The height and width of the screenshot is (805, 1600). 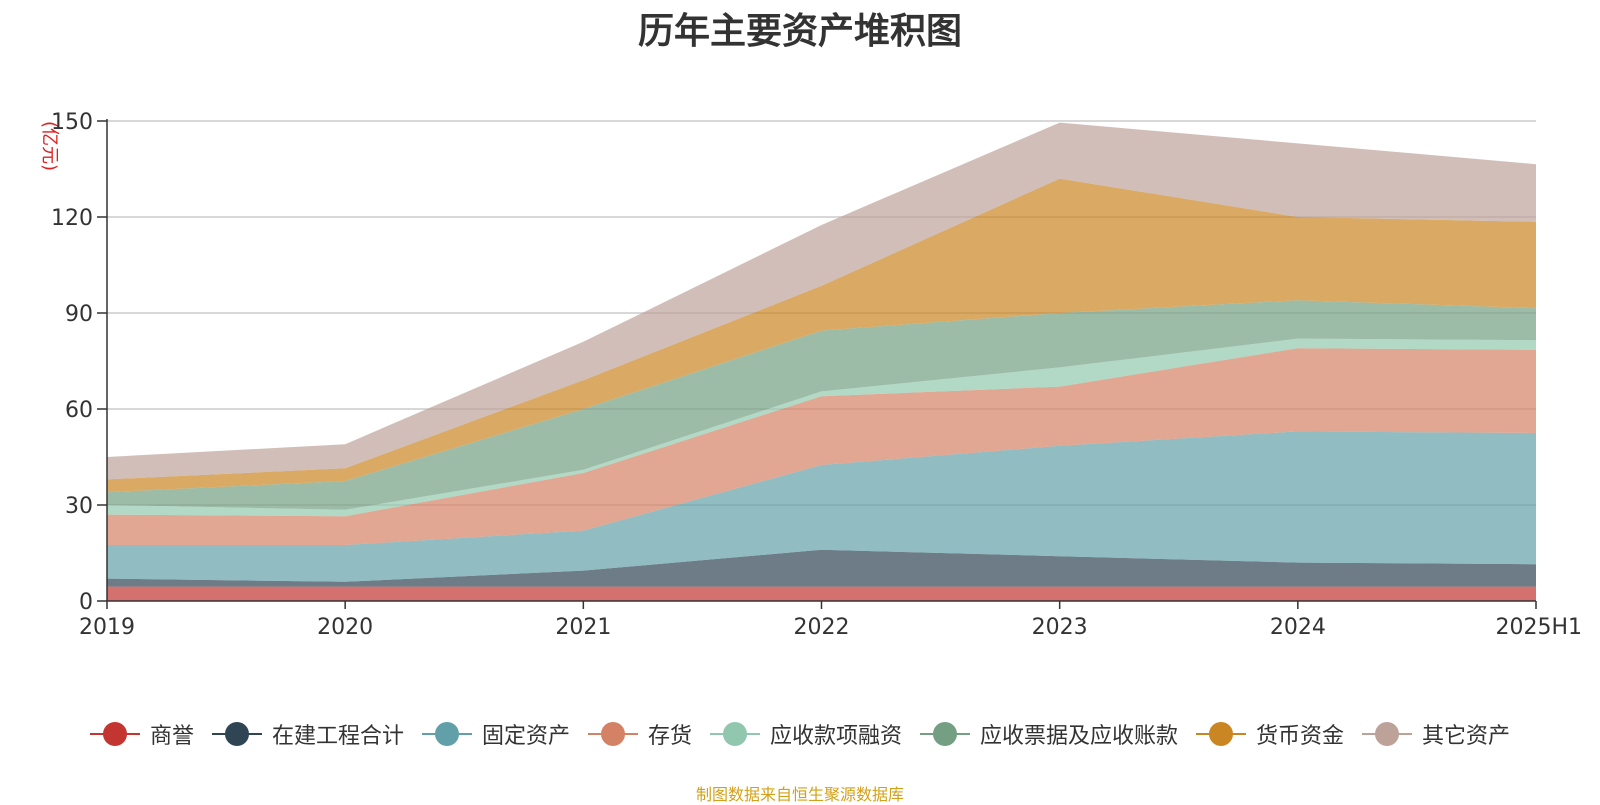 What do you see at coordinates (79, 314) in the screenshot?
I see `y-tick-label: 90` at bounding box center [79, 314].